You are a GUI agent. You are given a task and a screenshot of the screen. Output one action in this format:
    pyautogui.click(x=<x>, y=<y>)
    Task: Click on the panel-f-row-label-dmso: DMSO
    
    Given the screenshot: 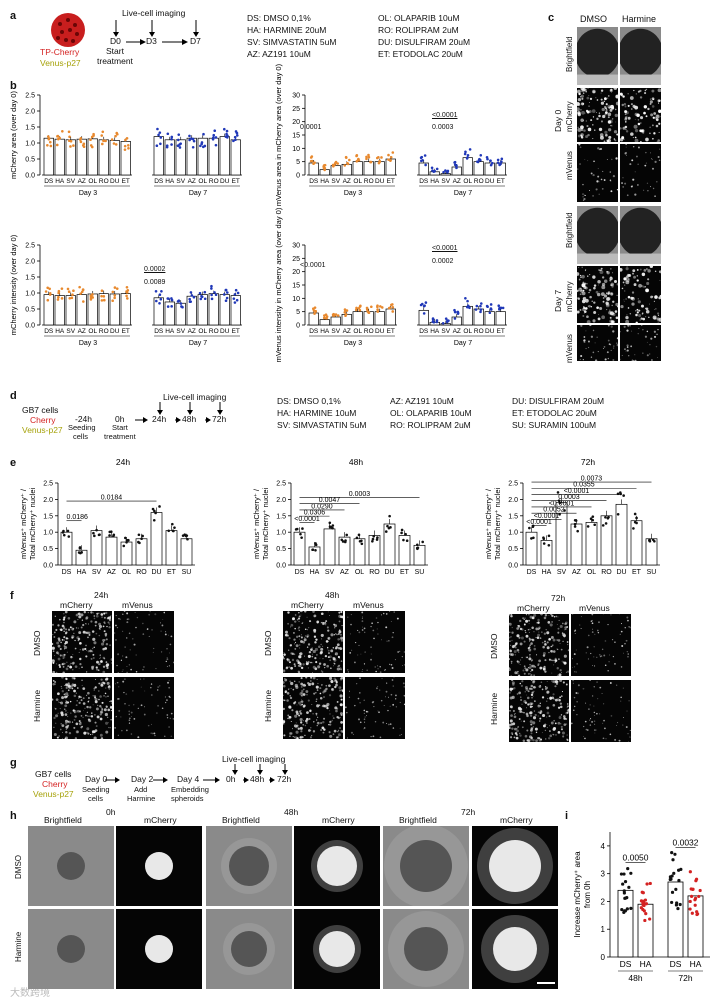 What is the action you would take?
    pyautogui.click(x=268, y=643)
    